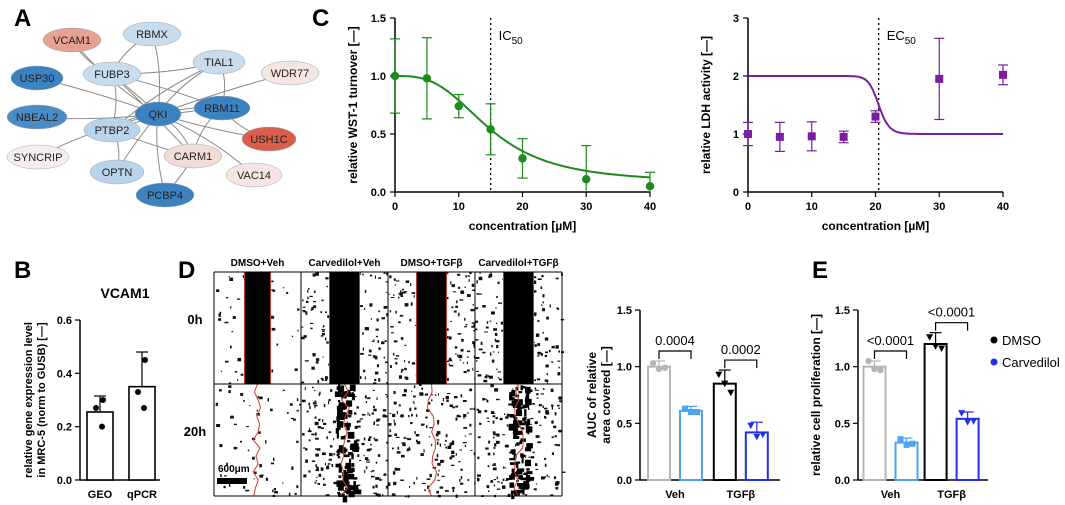 The image size is (1065, 505). Describe the element at coordinates (624, 481) in the screenshot. I see `y-tick-label: 0.0` at that location.